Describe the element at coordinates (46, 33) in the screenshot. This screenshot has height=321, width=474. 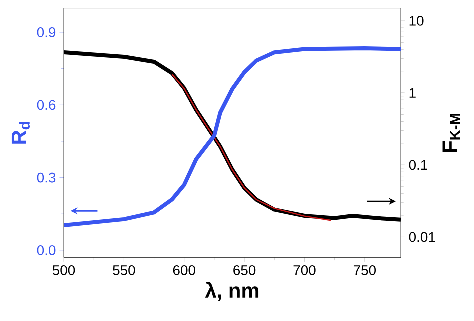
I see `y-tick-label: 0.9` at that location.